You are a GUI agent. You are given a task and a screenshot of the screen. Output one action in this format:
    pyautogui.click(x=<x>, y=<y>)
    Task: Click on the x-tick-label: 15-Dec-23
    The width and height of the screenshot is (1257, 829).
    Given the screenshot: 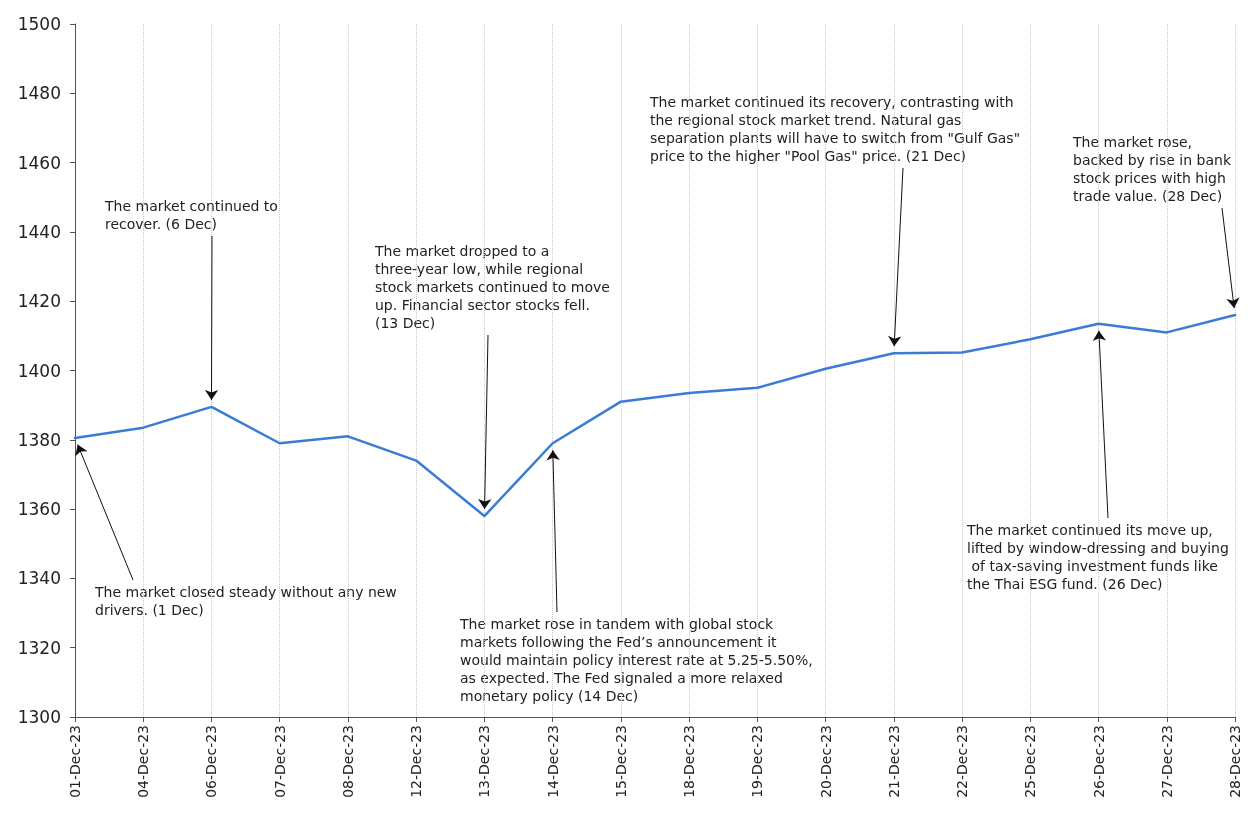 What is the action you would take?
    pyautogui.click(x=620, y=761)
    